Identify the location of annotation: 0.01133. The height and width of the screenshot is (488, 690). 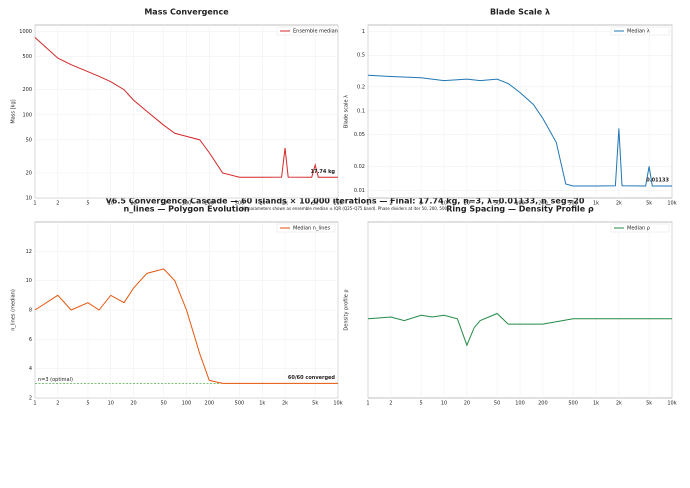
(657, 180).